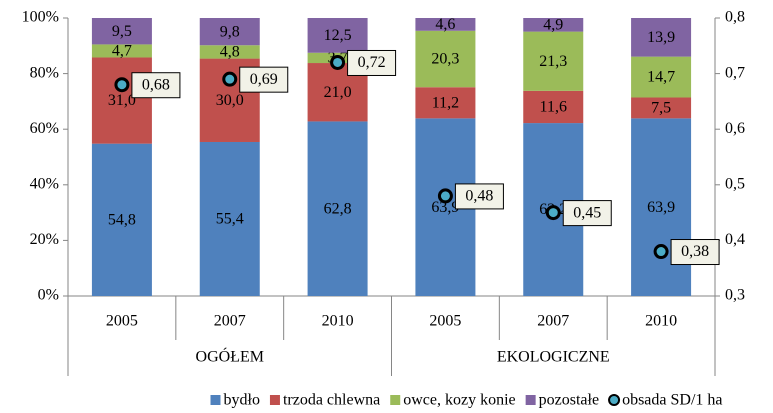 The height and width of the screenshot is (413, 773). What do you see at coordinates (735, 295) in the screenshot?
I see `y2-tick-label: 0,3` at bounding box center [735, 295].